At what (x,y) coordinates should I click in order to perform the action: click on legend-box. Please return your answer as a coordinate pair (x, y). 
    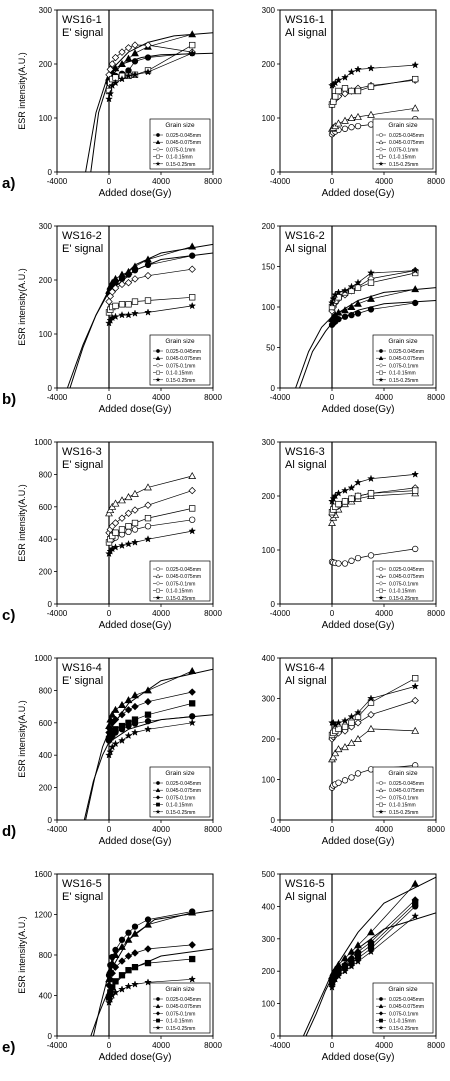
    Looking at the image, I should click on (403, 792).